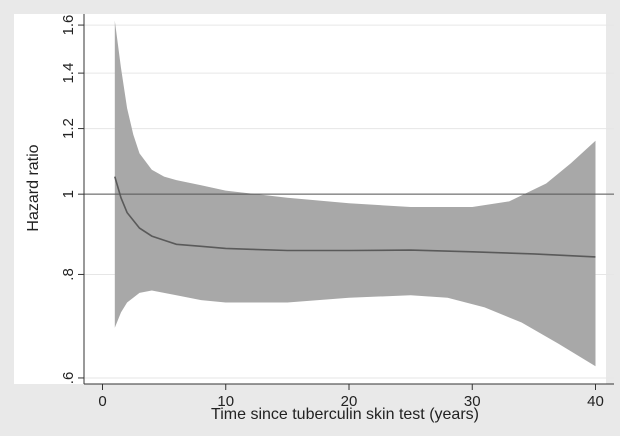 This screenshot has width=620, height=441. What do you see at coordinates (345, 414) in the screenshot?
I see `x-axis-label: Time since tuberculin skin test (years)` at bounding box center [345, 414].